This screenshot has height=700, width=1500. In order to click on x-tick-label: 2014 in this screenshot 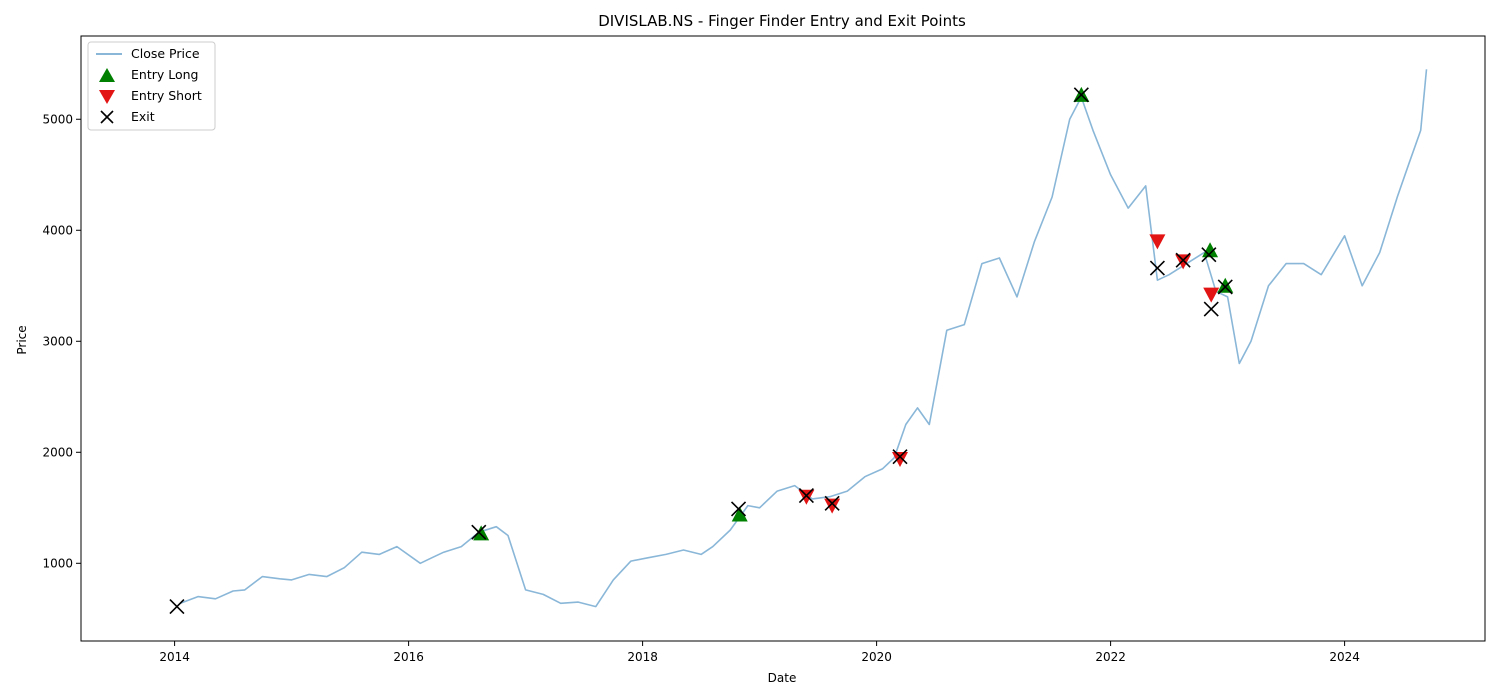, I will do `click(174, 657)`.